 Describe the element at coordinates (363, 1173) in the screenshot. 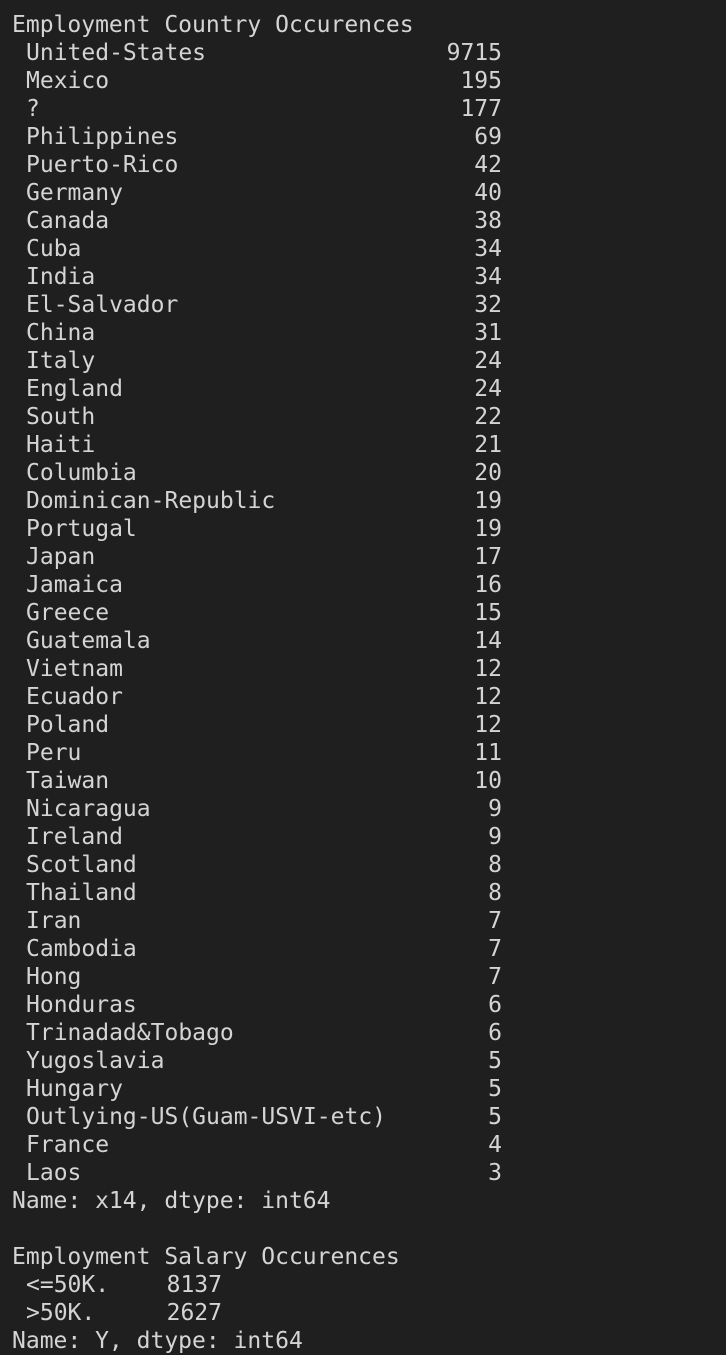

I see `table-row: Laos 3` at that location.